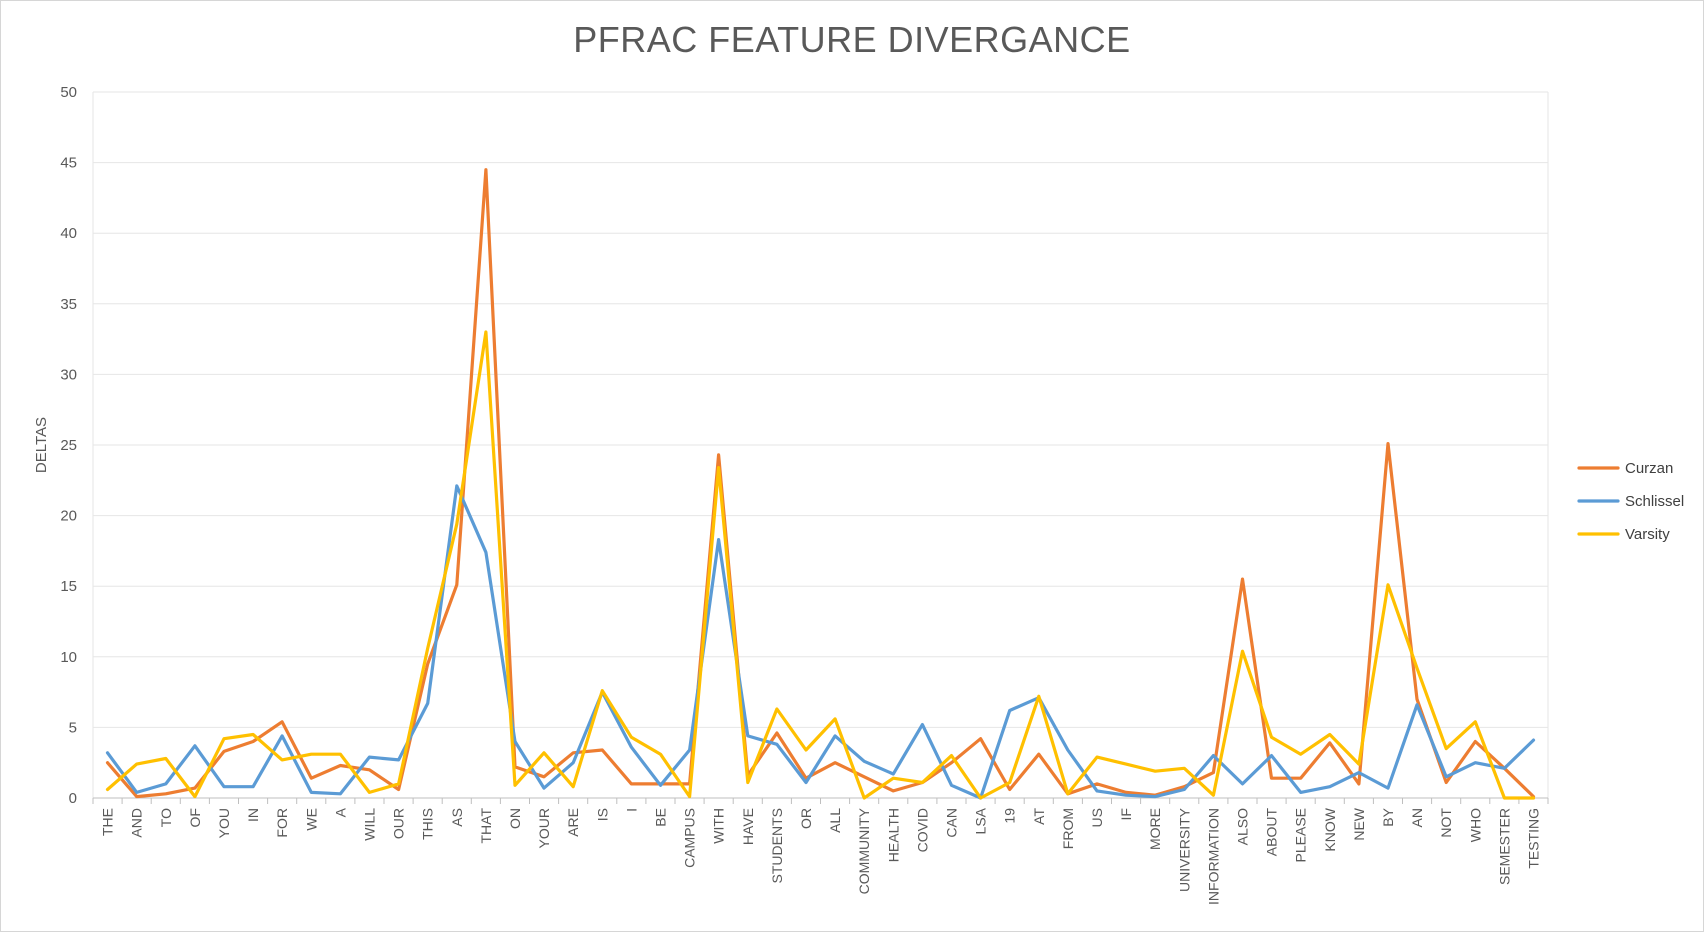  What do you see at coordinates (1068, 828) in the screenshot?
I see `x-tick-label: FROM` at bounding box center [1068, 828].